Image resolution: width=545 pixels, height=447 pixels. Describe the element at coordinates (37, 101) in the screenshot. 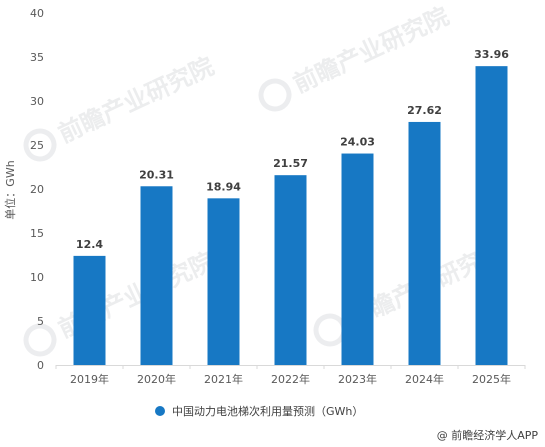

I see `y-tick-label: 30` at that location.